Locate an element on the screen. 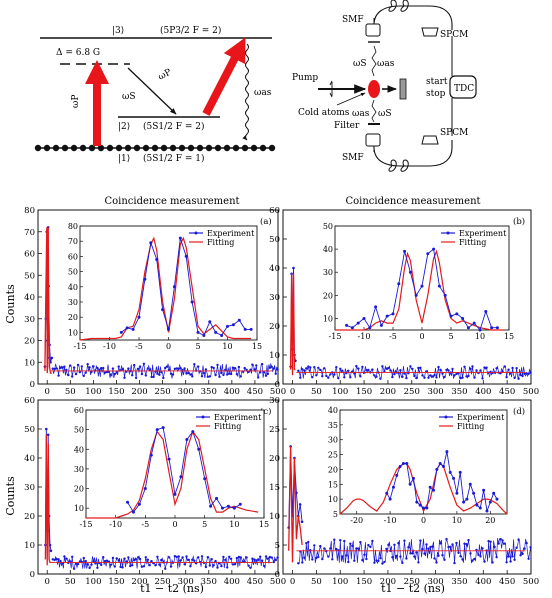 The height and width of the screenshot is (598, 552). spcm-top-label: SPCM is located at coordinates (454, 35).